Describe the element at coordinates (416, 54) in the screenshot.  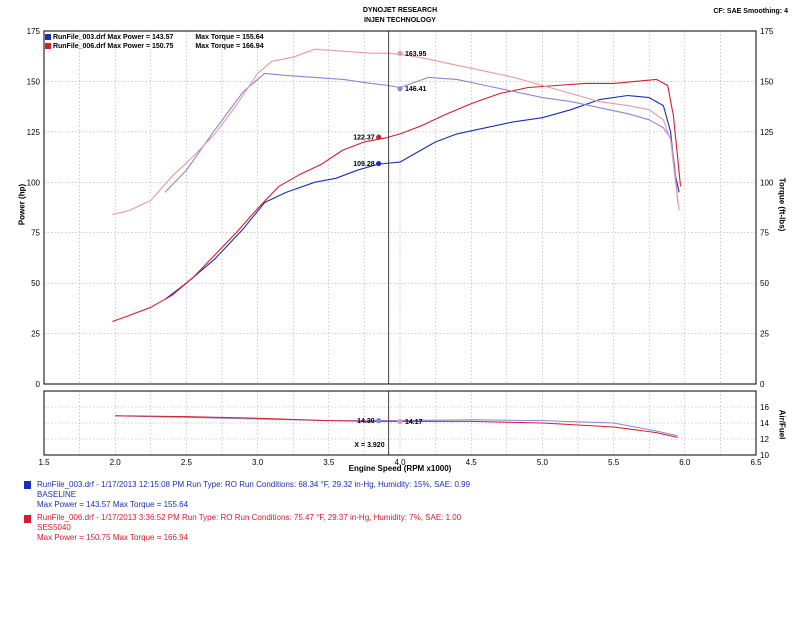
I see `cursor-value-label: 163.95` at that location.